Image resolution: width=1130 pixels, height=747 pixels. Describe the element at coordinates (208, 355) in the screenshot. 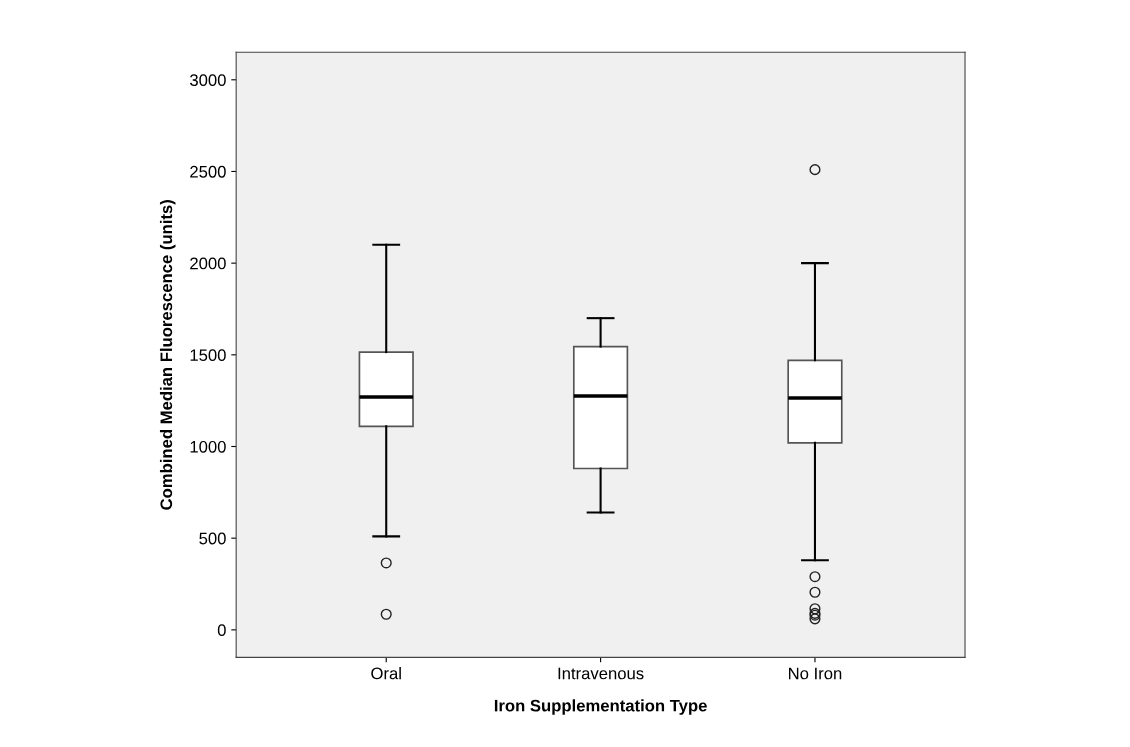

I see `y-tick-label: 1500` at that location.